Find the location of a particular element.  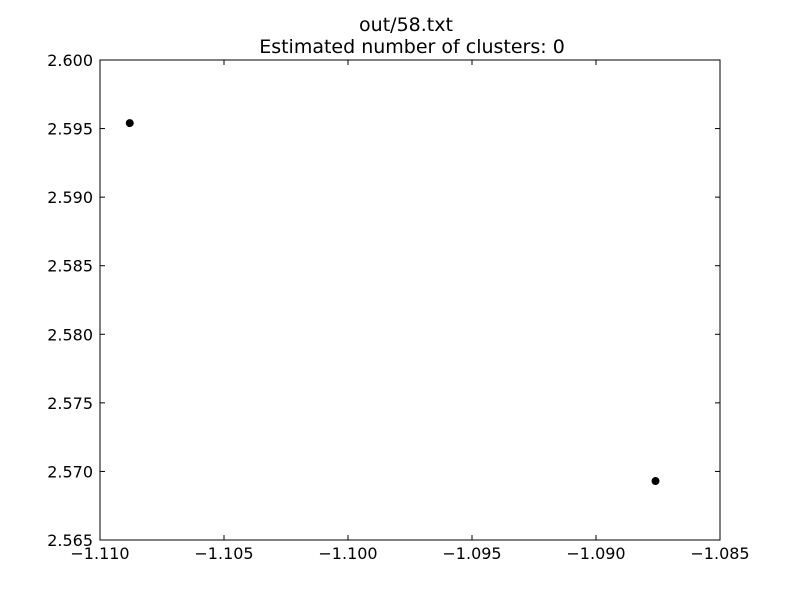

y-tick-label: 2.570 is located at coordinates (70, 471).